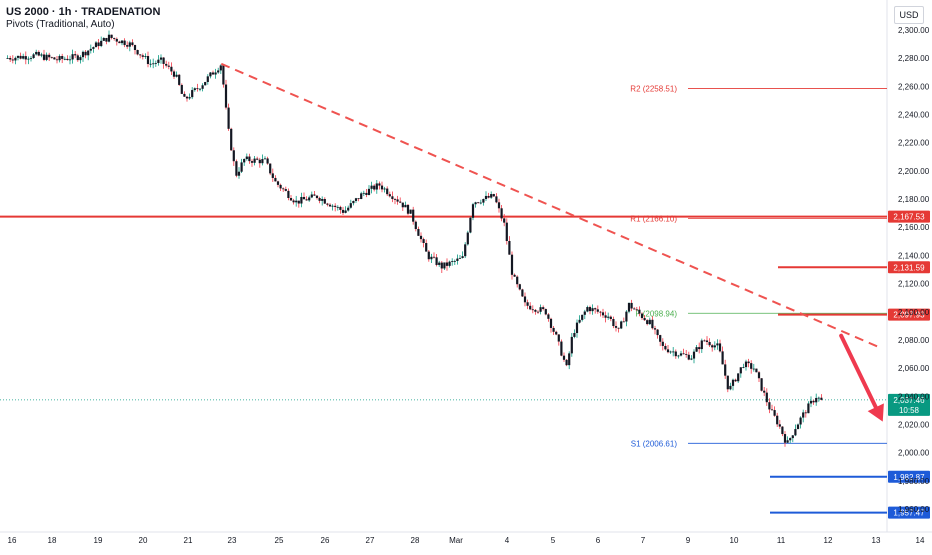 This screenshot has width=932, height=555. What do you see at coordinates (909, 15) in the screenshot?
I see `currency-label: USD` at bounding box center [909, 15].